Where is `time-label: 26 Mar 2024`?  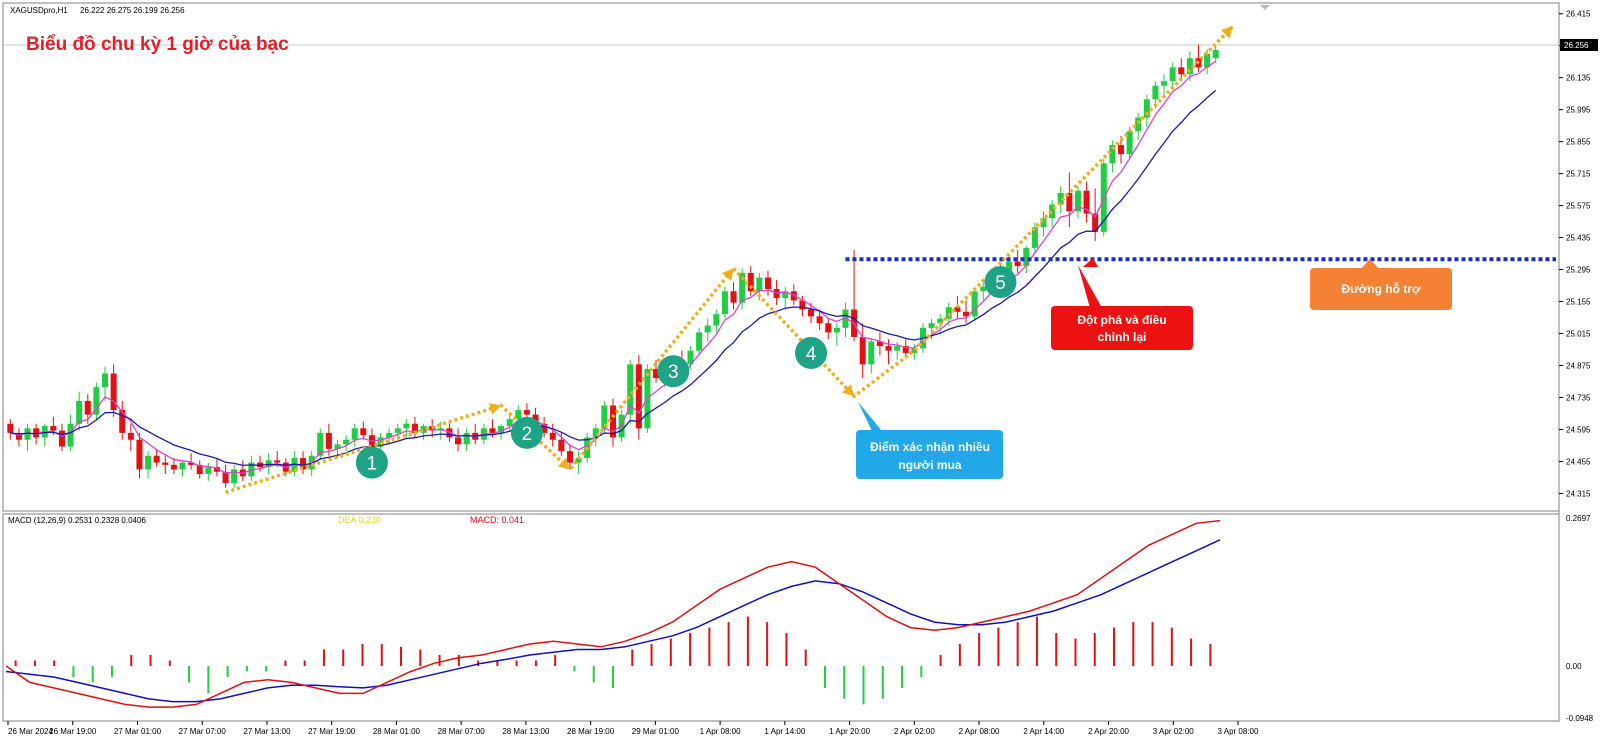
time-label: 26 Mar 2024 is located at coordinates (30, 731).